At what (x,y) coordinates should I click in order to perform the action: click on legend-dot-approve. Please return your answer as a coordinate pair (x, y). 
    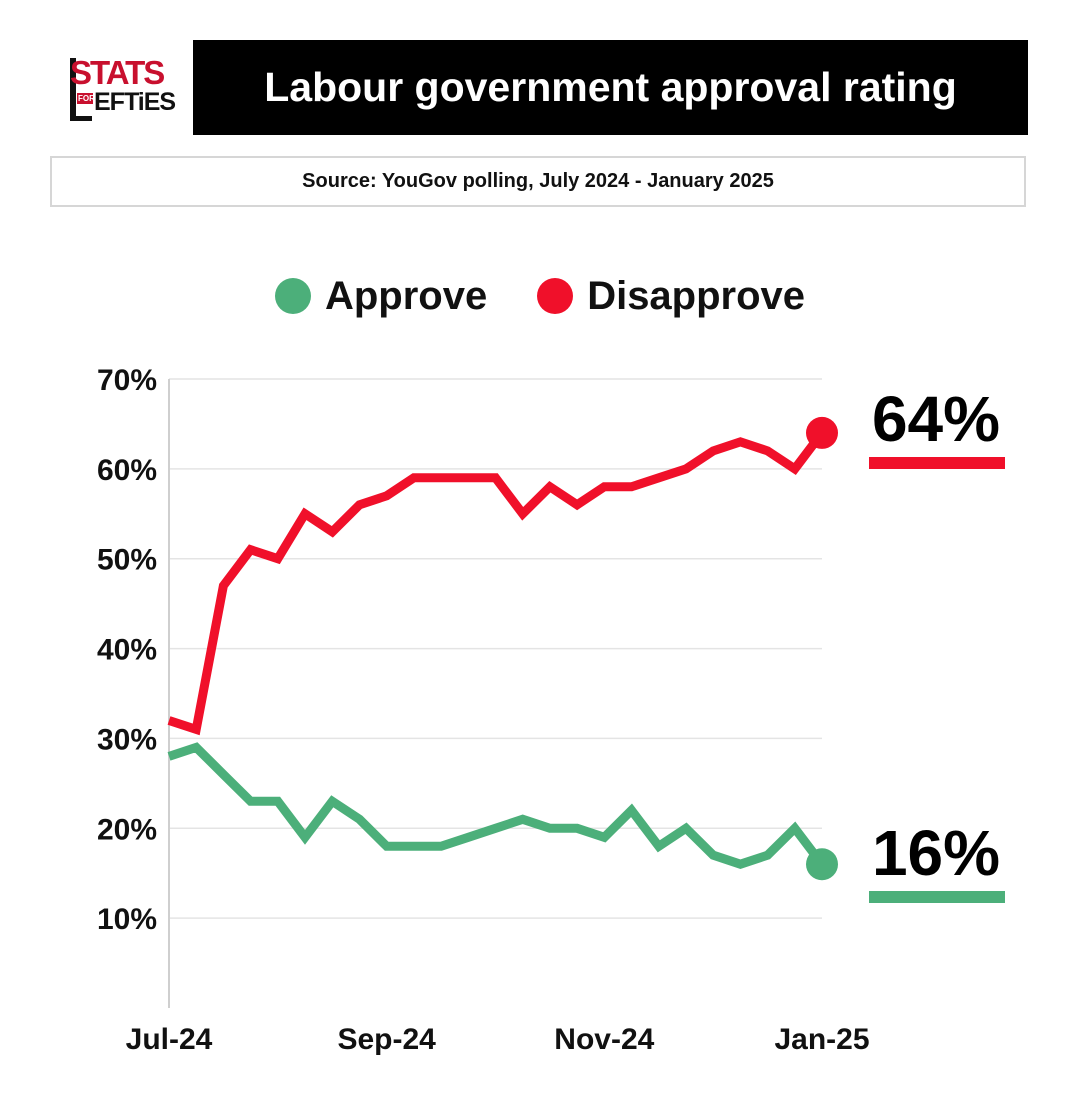
    Looking at the image, I should click on (292, 296).